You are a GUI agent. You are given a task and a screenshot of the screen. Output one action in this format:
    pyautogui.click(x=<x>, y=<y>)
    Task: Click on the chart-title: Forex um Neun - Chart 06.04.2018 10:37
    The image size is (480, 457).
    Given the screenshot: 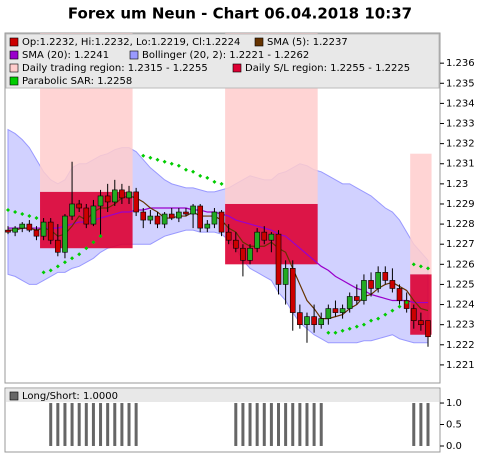 What is the action you would take?
    pyautogui.click(x=240, y=14)
    